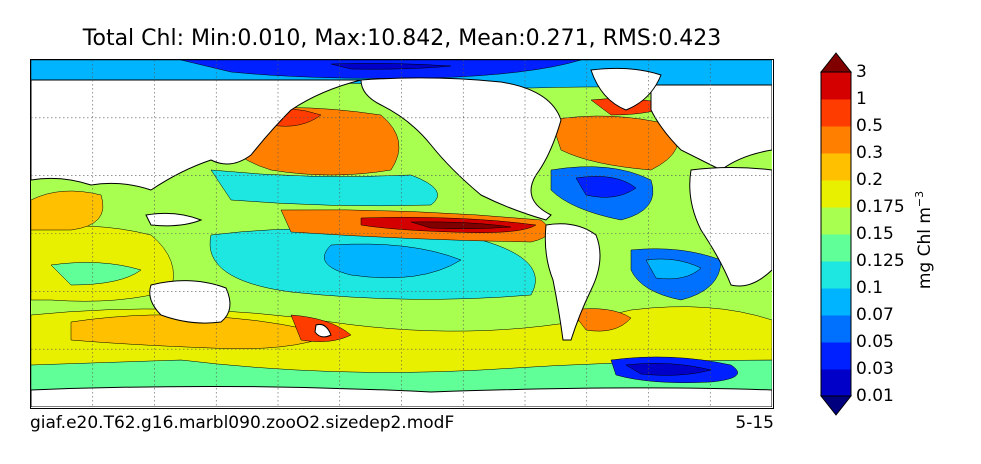  I want to click on colorbar-tick-label: 0.125, so click(880, 261).